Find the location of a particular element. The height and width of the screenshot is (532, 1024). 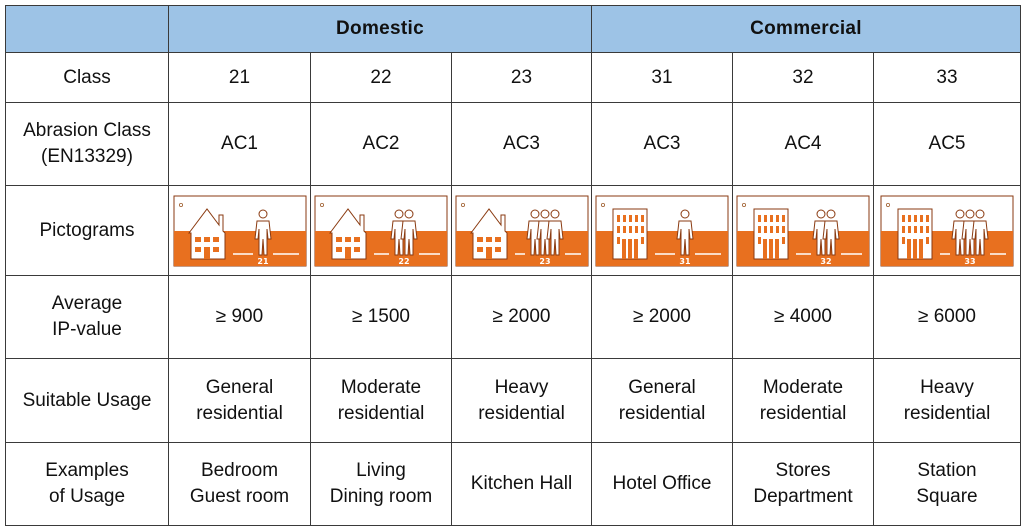

pictogram-cell: 32 is located at coordinates (803, 230).